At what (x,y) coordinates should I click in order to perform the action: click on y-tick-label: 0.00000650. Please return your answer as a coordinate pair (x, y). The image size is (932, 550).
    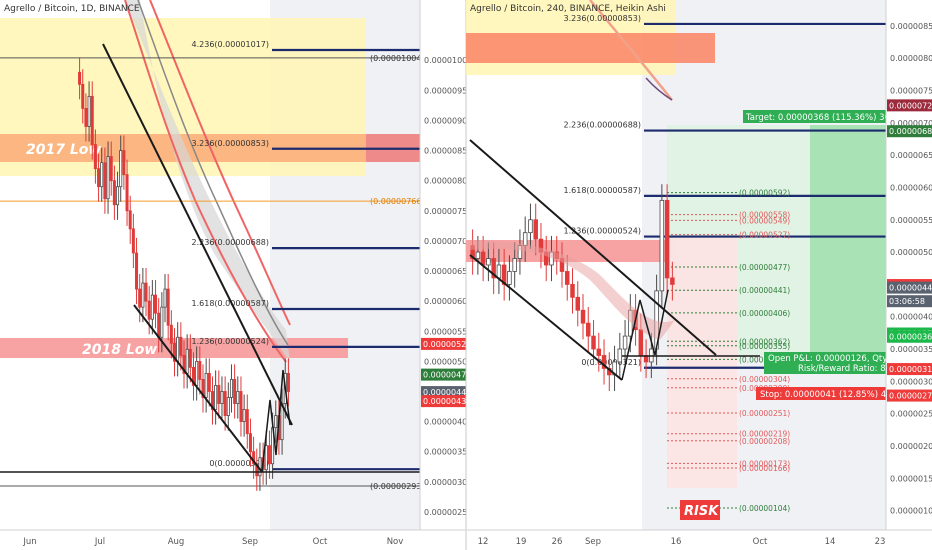
    Looking at the image, I should click on (448, 271).